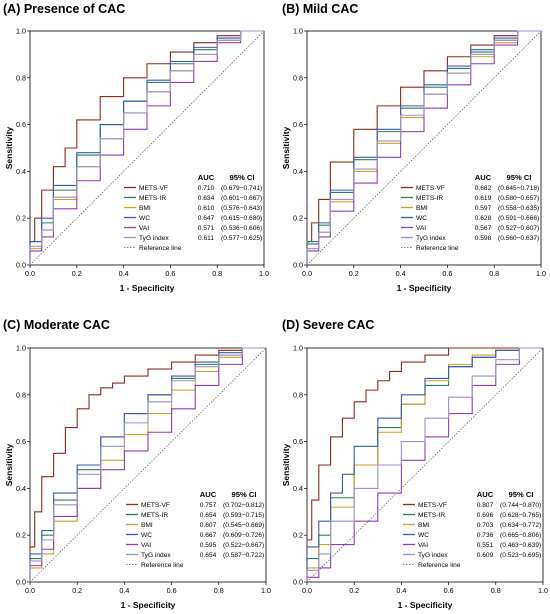 The height and width of the screenshot is (614, 550). Describe the element at coordinates (298, 265) in the screenshot. I see `y-tick-label: 0.0` at that location.